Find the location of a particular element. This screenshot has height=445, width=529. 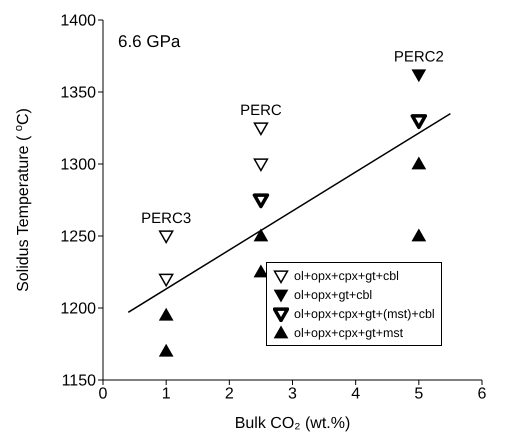

x-tick-label: 1 is located at coordinates (166, 393).